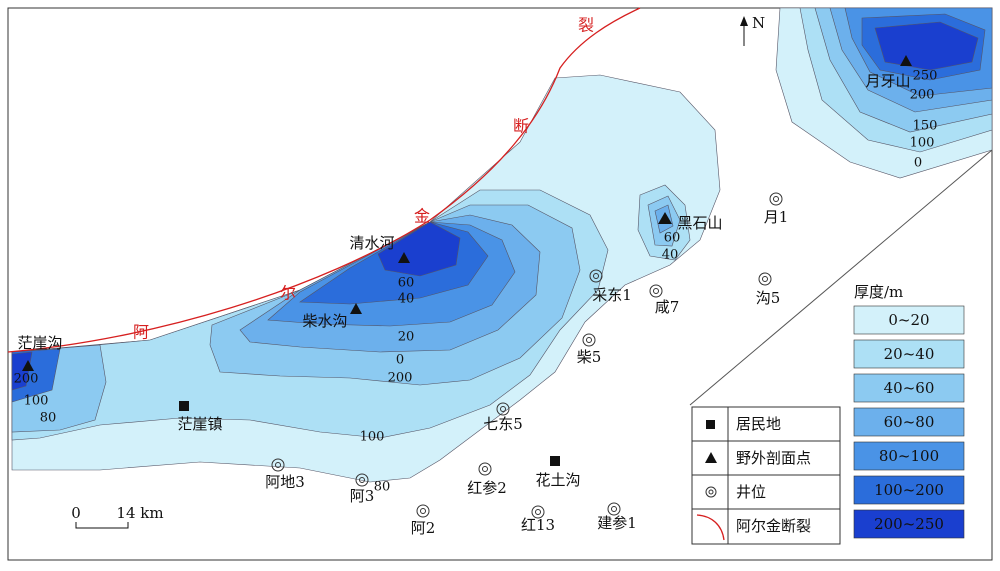 The width and height of the screenshot is (1000, 571). What do you see at coordinates (423, 528) in the screenshot?
I see `well-label: 阿2` at bounding box center [423, 528].